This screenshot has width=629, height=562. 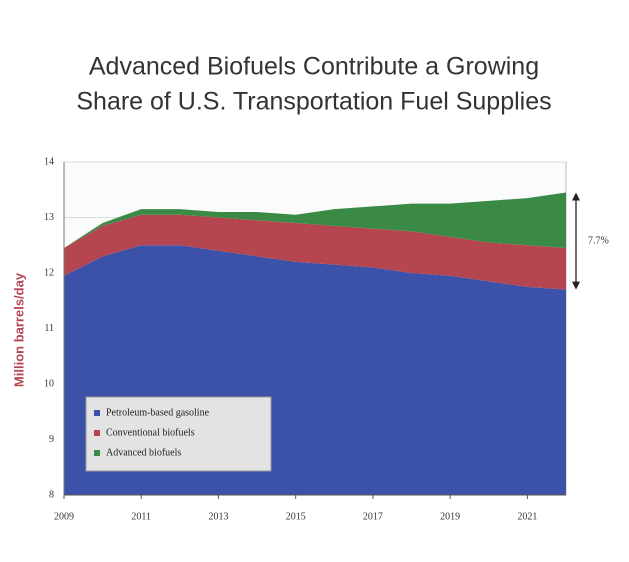 What do you see at coordinates (296, 516) in the screenshot?
I see `x-tick-label: 2015` at bounding box center [296, 516].